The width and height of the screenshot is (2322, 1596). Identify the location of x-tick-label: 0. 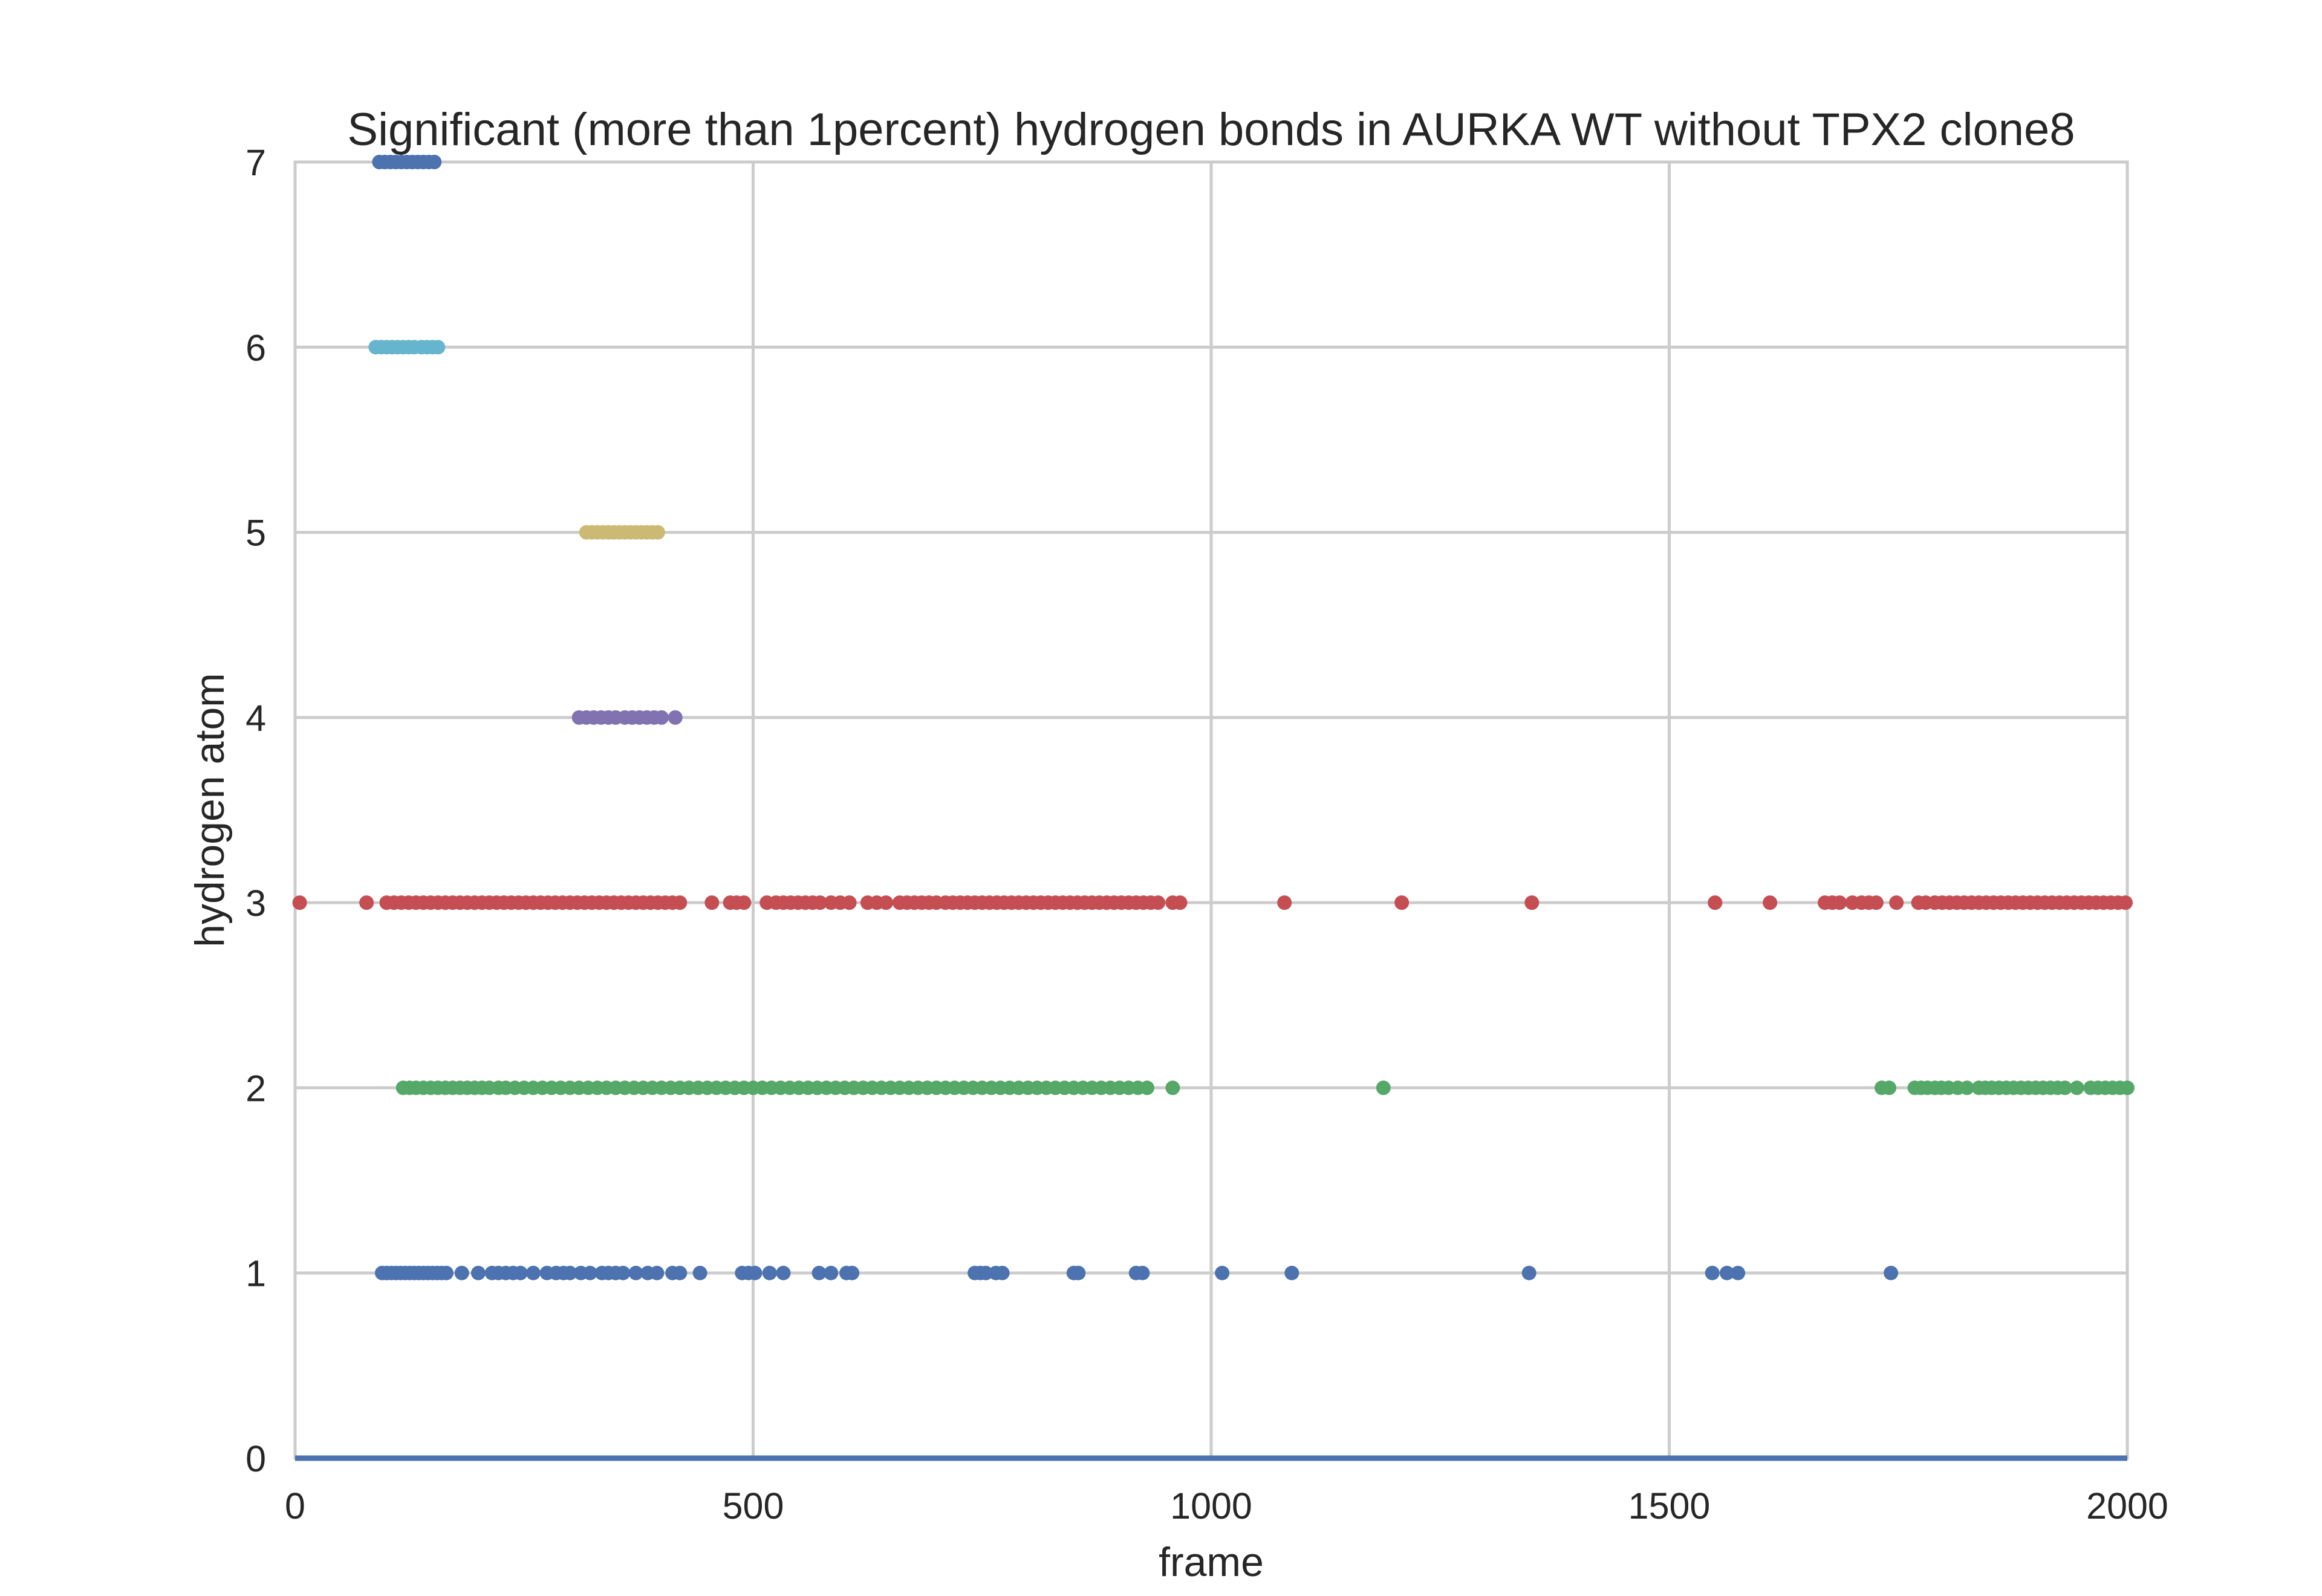
(295, 1505).